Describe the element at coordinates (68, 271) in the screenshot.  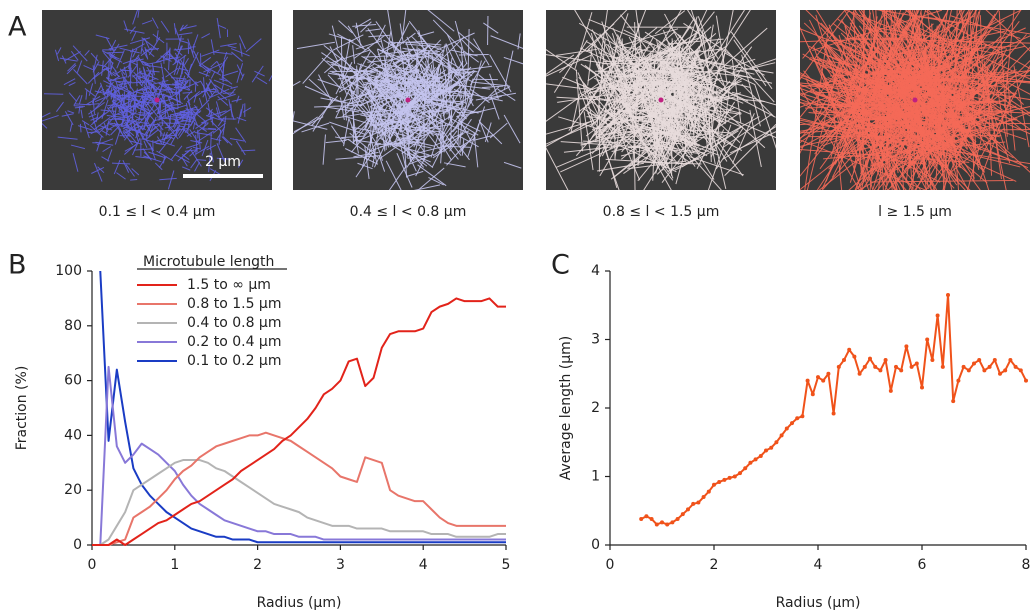
I see `y-tick-label: 100` at that location.